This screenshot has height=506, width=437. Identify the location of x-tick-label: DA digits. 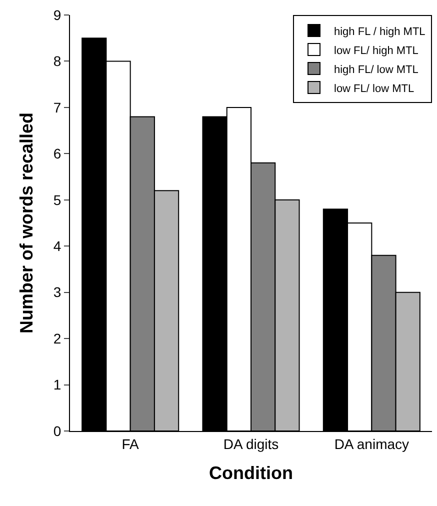
(251, 444).